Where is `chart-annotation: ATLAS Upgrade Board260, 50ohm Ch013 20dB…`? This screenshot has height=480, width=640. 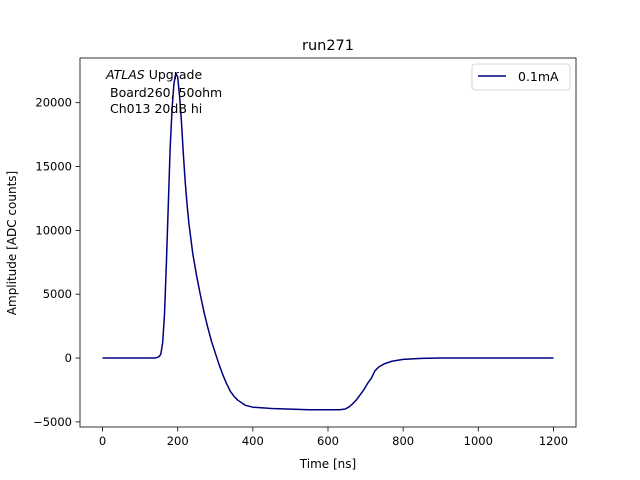 chart-annotation: ATLAS Upgrade Board260, 50ohm Ch013 20dB… is located at coordinates (163, 91).